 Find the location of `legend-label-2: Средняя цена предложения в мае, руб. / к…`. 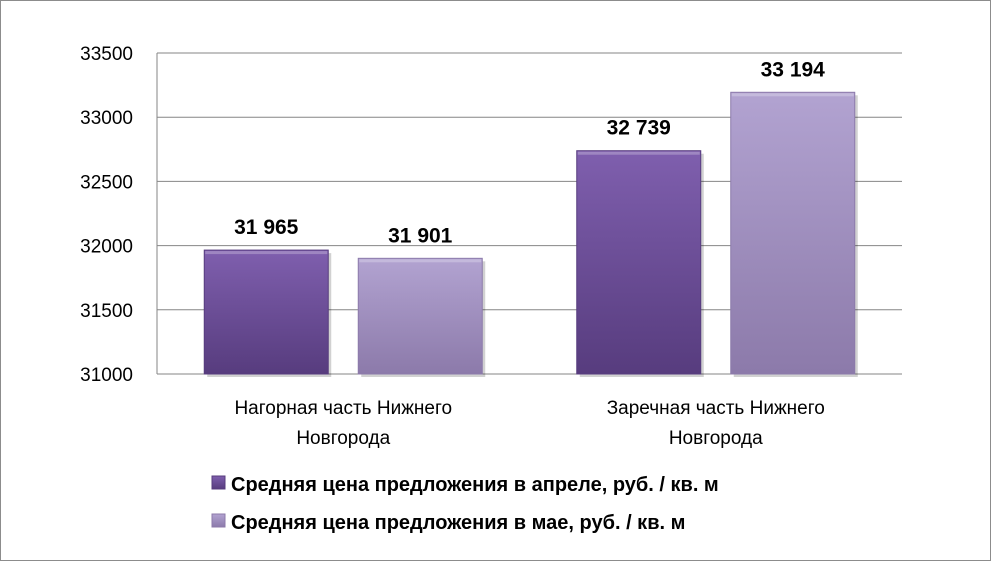

legend-label-2: Средняя цена предложения в мае, руб. / к… is located at coordinates (458, 523).